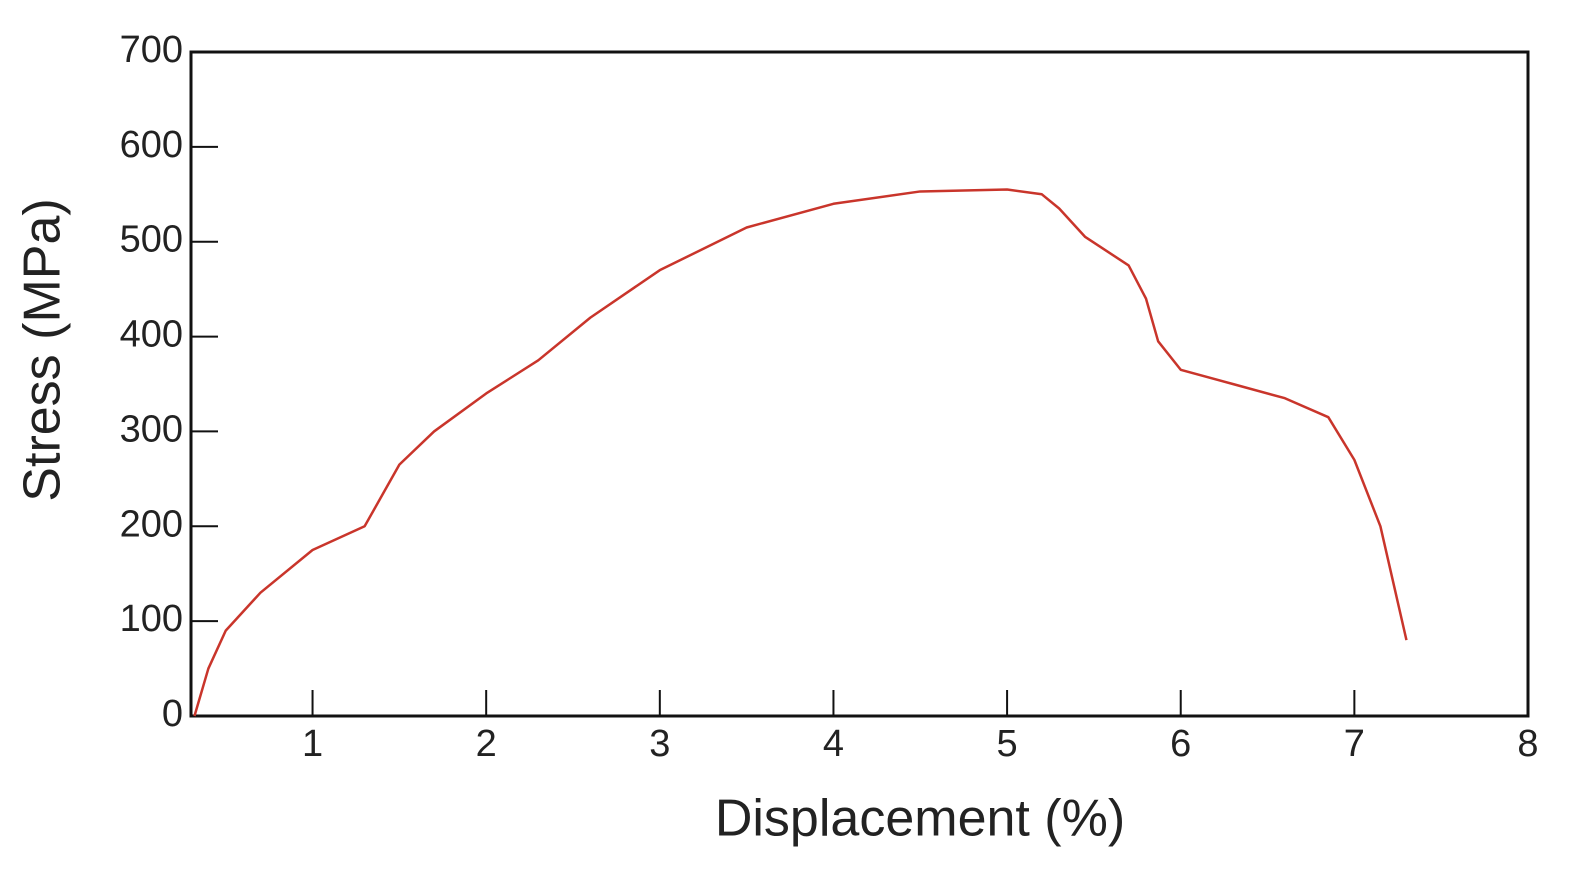  Describe the element at coordinates (43, 349) in the screenshot. I see `y-axis-label: Stress (MPa)` at that location.